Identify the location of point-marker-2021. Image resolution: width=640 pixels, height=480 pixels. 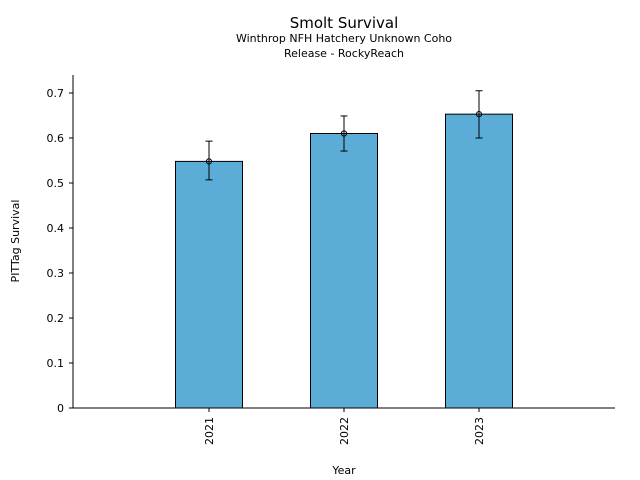
(209, 161).